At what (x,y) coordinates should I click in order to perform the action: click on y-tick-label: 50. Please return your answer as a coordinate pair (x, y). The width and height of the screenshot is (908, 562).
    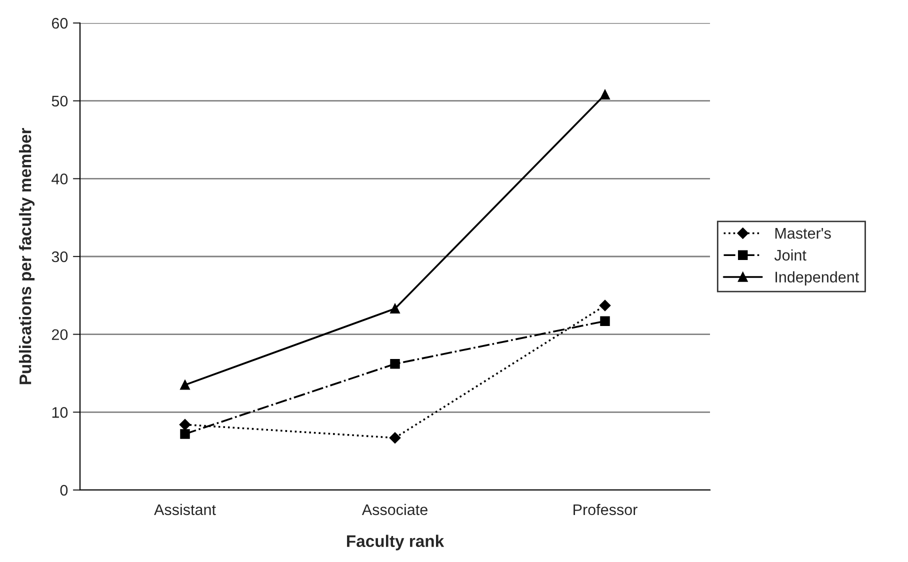
    Looking at the image, I should click on (60, 101).